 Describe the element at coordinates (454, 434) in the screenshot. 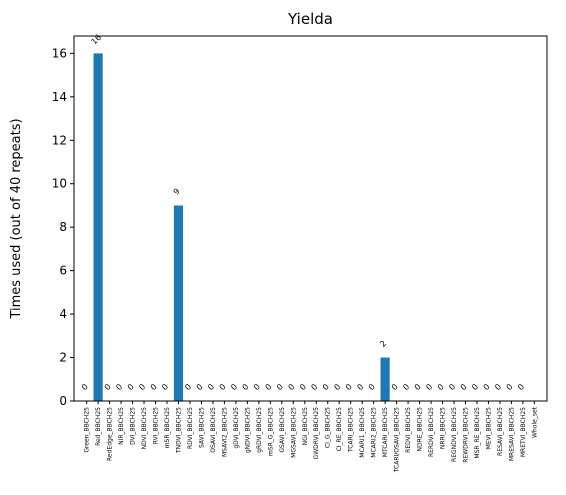

I see `x-tick-label: REGNDVI_BBCH25` at that location.